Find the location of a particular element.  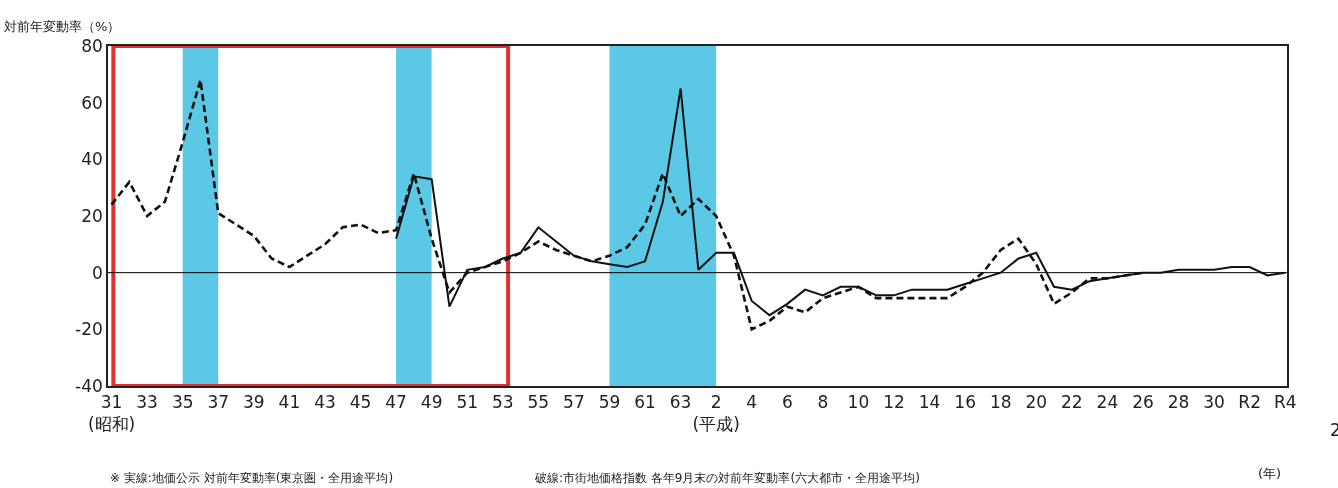

x-tick-label: 59 is located at coordinates (609, 402).